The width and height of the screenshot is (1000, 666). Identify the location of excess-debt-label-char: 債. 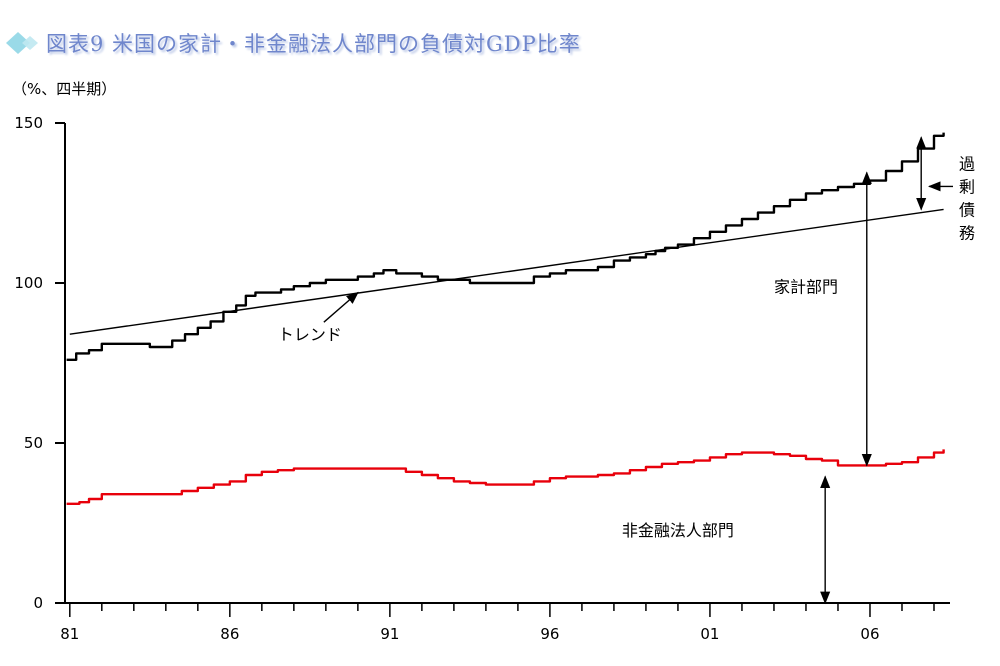
(967, 209).